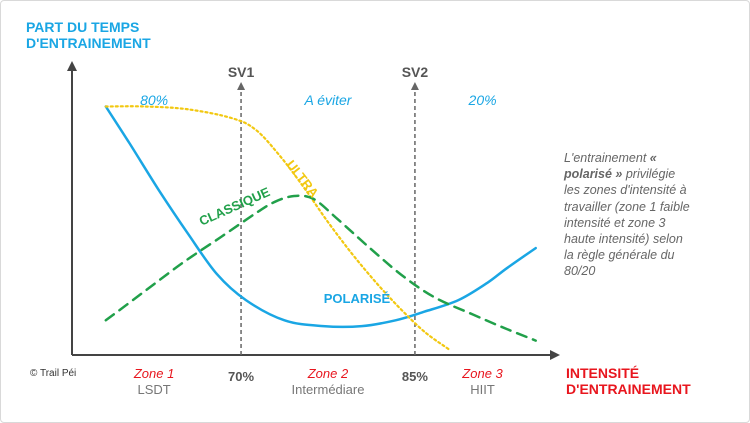 The image size is (750, 423). I want to click on series-label-ultra: ULTRA, so click(302, 179).